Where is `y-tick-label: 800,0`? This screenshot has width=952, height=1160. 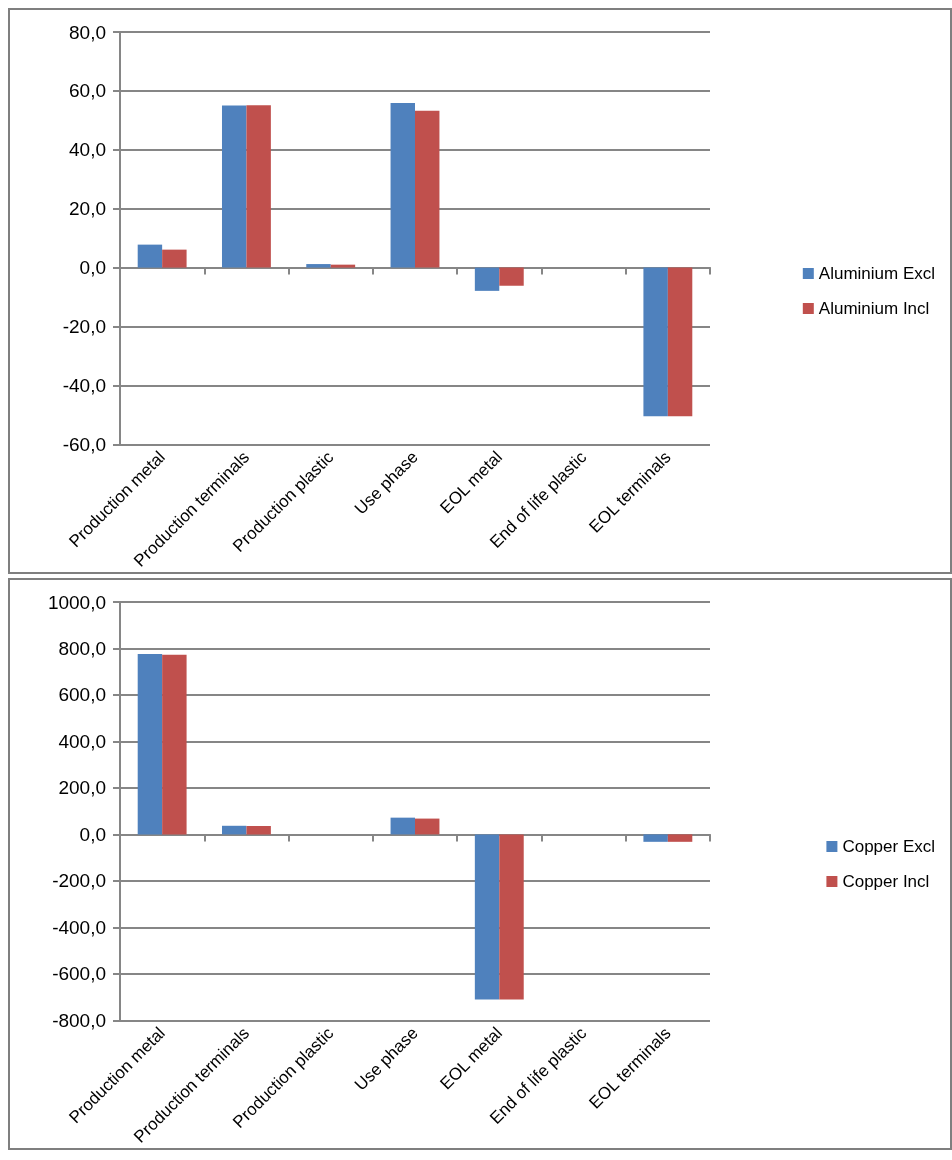
y-tick-label: 800,0 is located at coordinates (82, 648).